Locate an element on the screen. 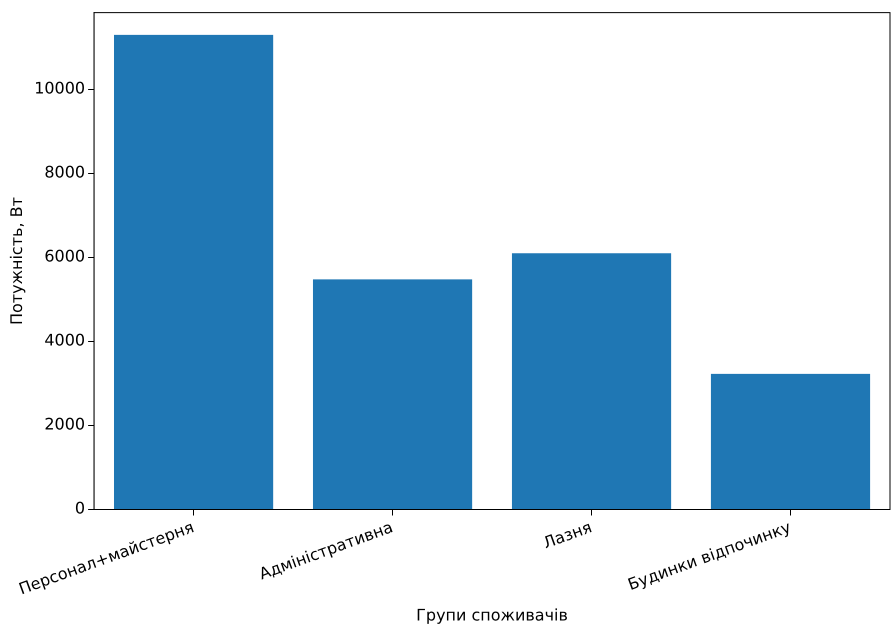 The width and height of the screenshot is (896, 632). y-tick-label: 0 is located at coordinates (80, 508).